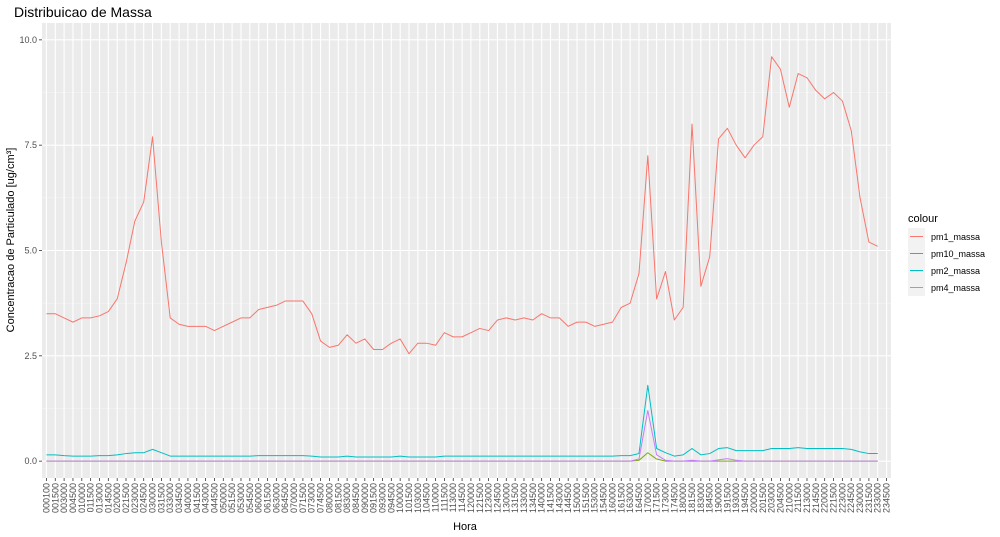 Image resolution: width=1000 pixels, height=537 pixels. Describe the element at coordinates (462, 436) in the screenshot. I see `series-line-pm4_massa` at that location.